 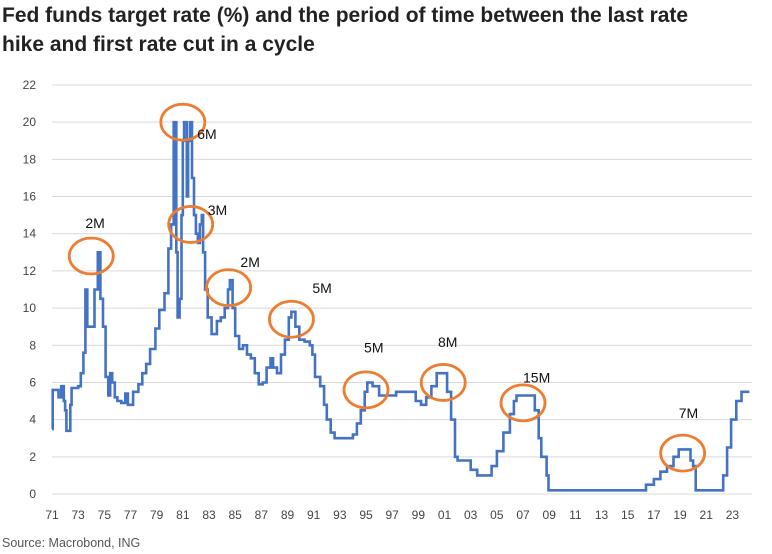 What do you see at coordinates (32, 382) in the screenshot?
I see `y-tick-label-6: 6` at bounding box center [32, 382].